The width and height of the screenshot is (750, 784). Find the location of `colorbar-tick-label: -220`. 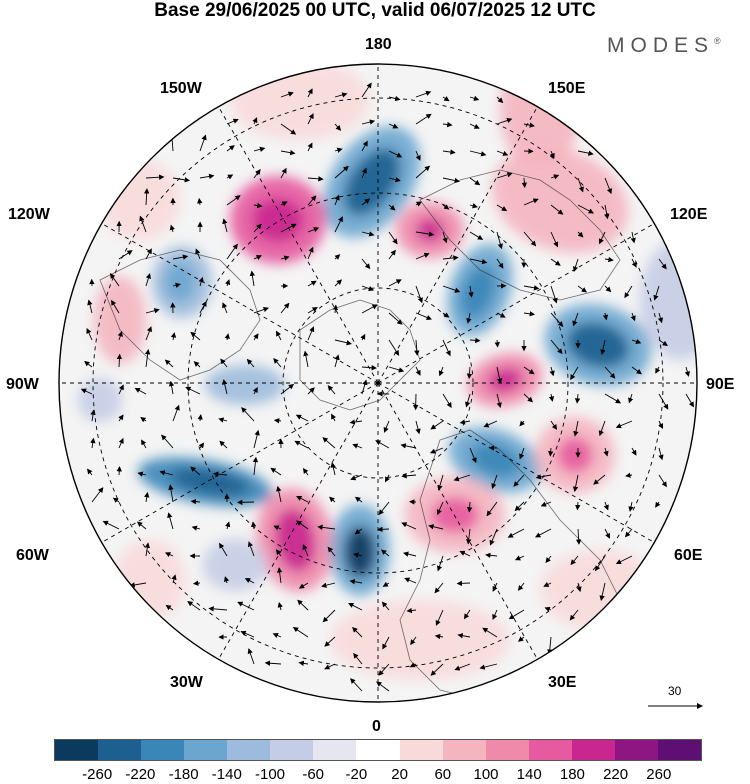

colorbar-tick-label: -220 is located at coordinates (140, 774).